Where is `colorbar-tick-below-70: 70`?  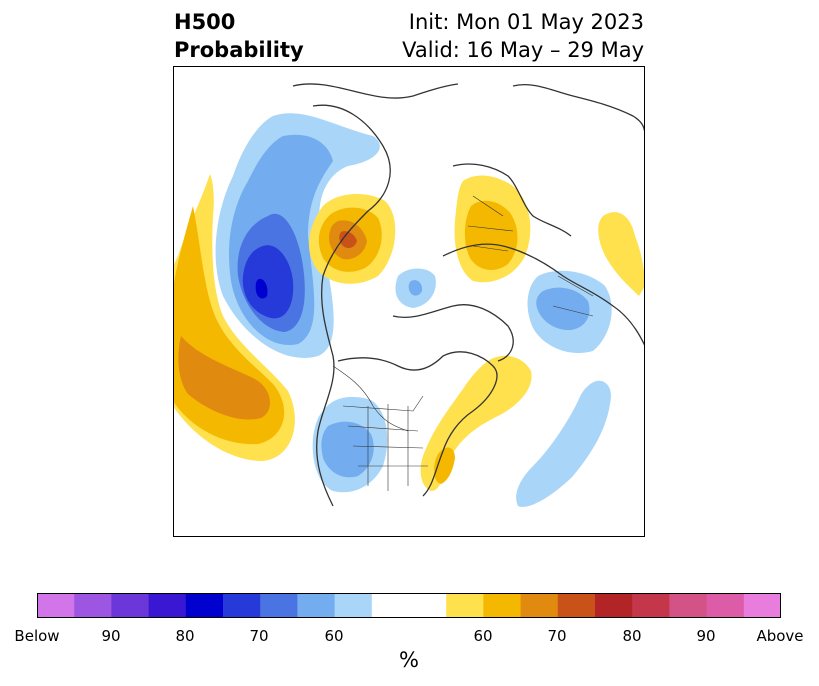
colorbar-tick-below-70: 70 is located at coordinates (259, 636).